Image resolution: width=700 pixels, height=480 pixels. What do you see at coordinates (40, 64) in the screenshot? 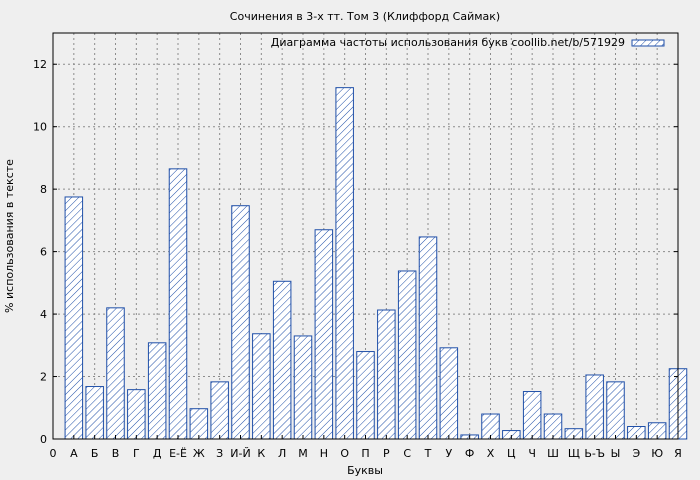
I see `y-tick-label: 12` at bounding box center [40, 64].